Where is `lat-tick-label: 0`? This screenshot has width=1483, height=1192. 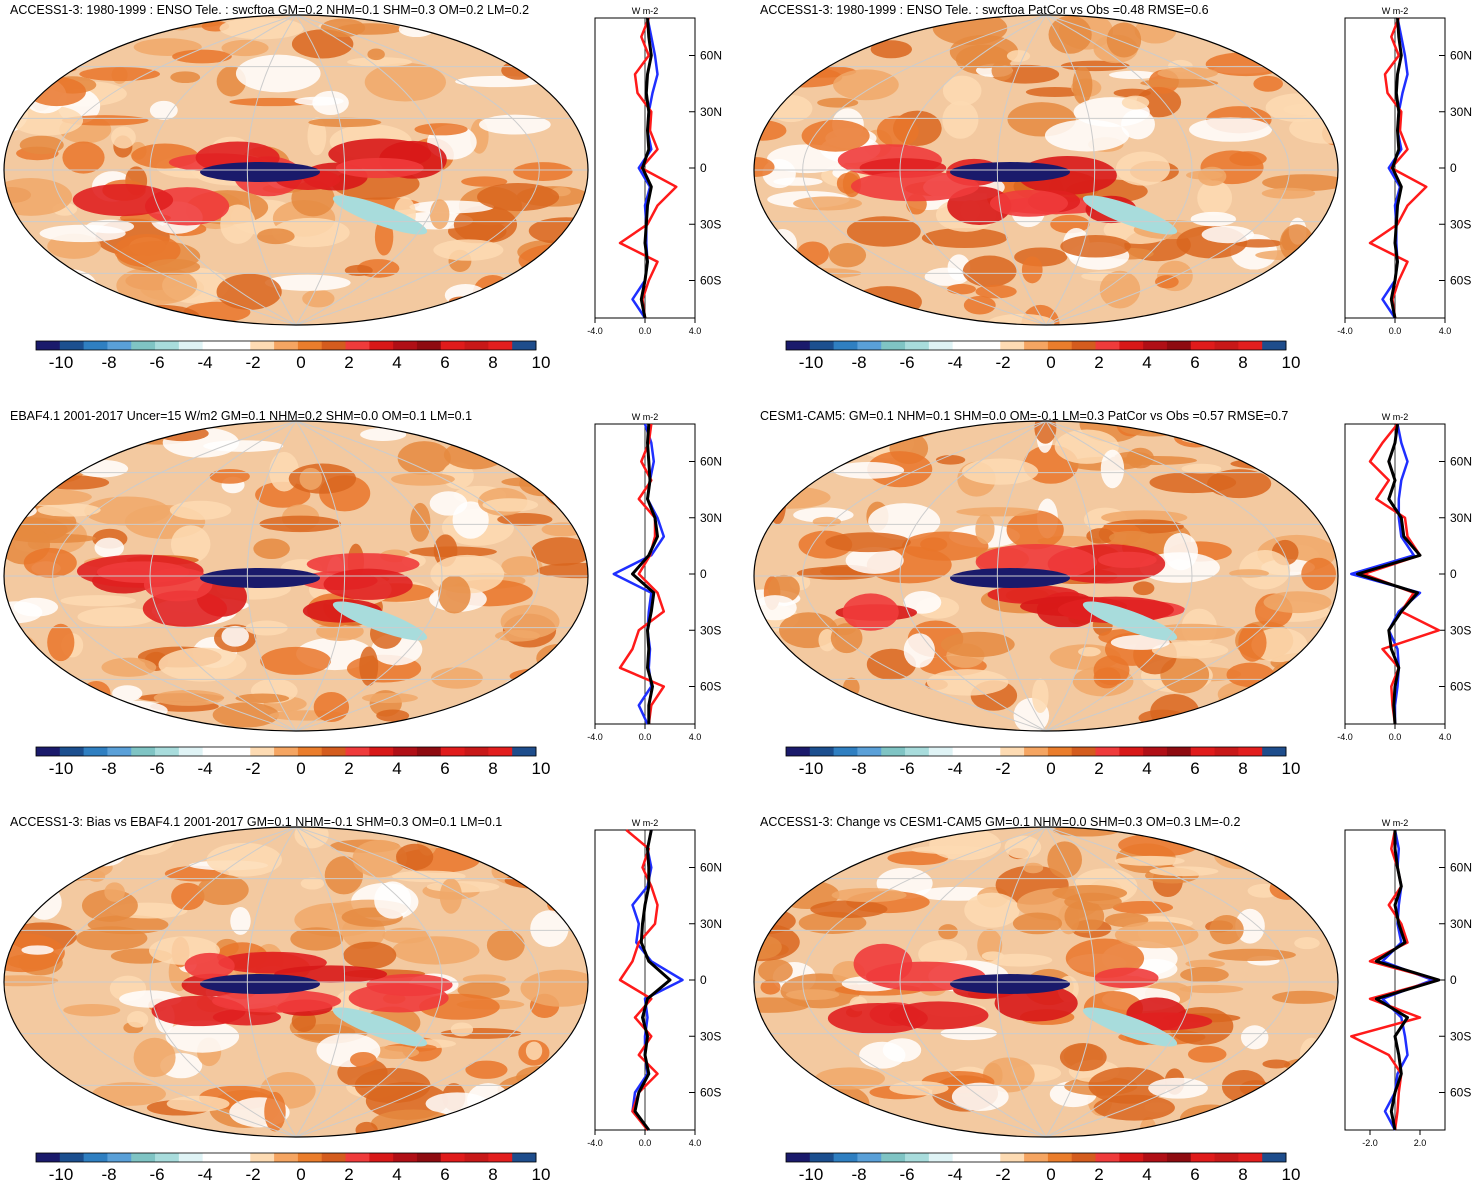
lat-tick-label: 0 is located at coordinates (703, 168).